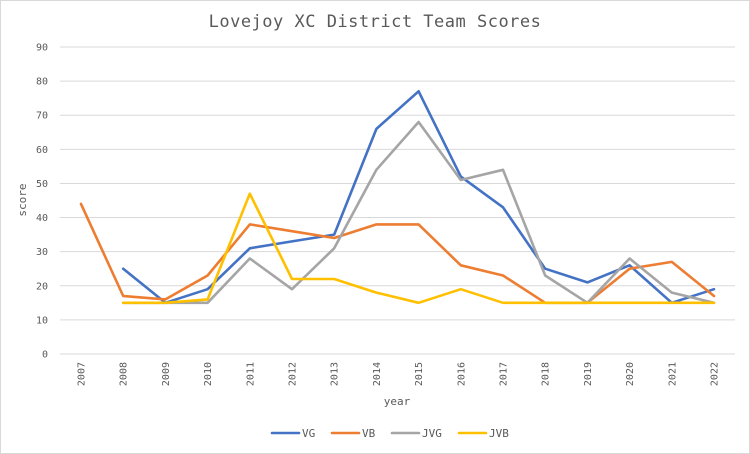 The image size is (750, 454). What do you see at coordinates (45, 355) in the screenshot?
I see `y-tick-label: 0` at bounding box center [45, 355].